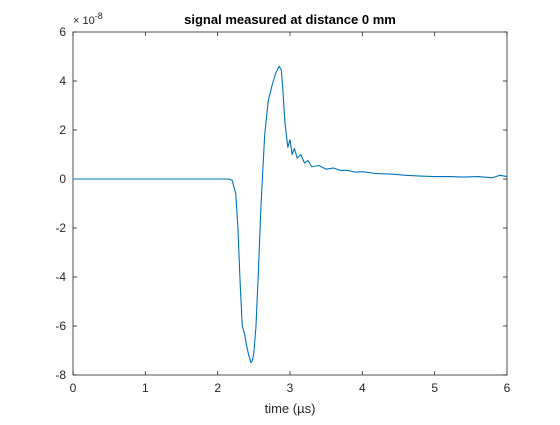 The image size is (560, 425). What do you see at coordinates (60, 277) in the screenshot?
I see `y-tick-label: -4` at bounding box center [60, 277].